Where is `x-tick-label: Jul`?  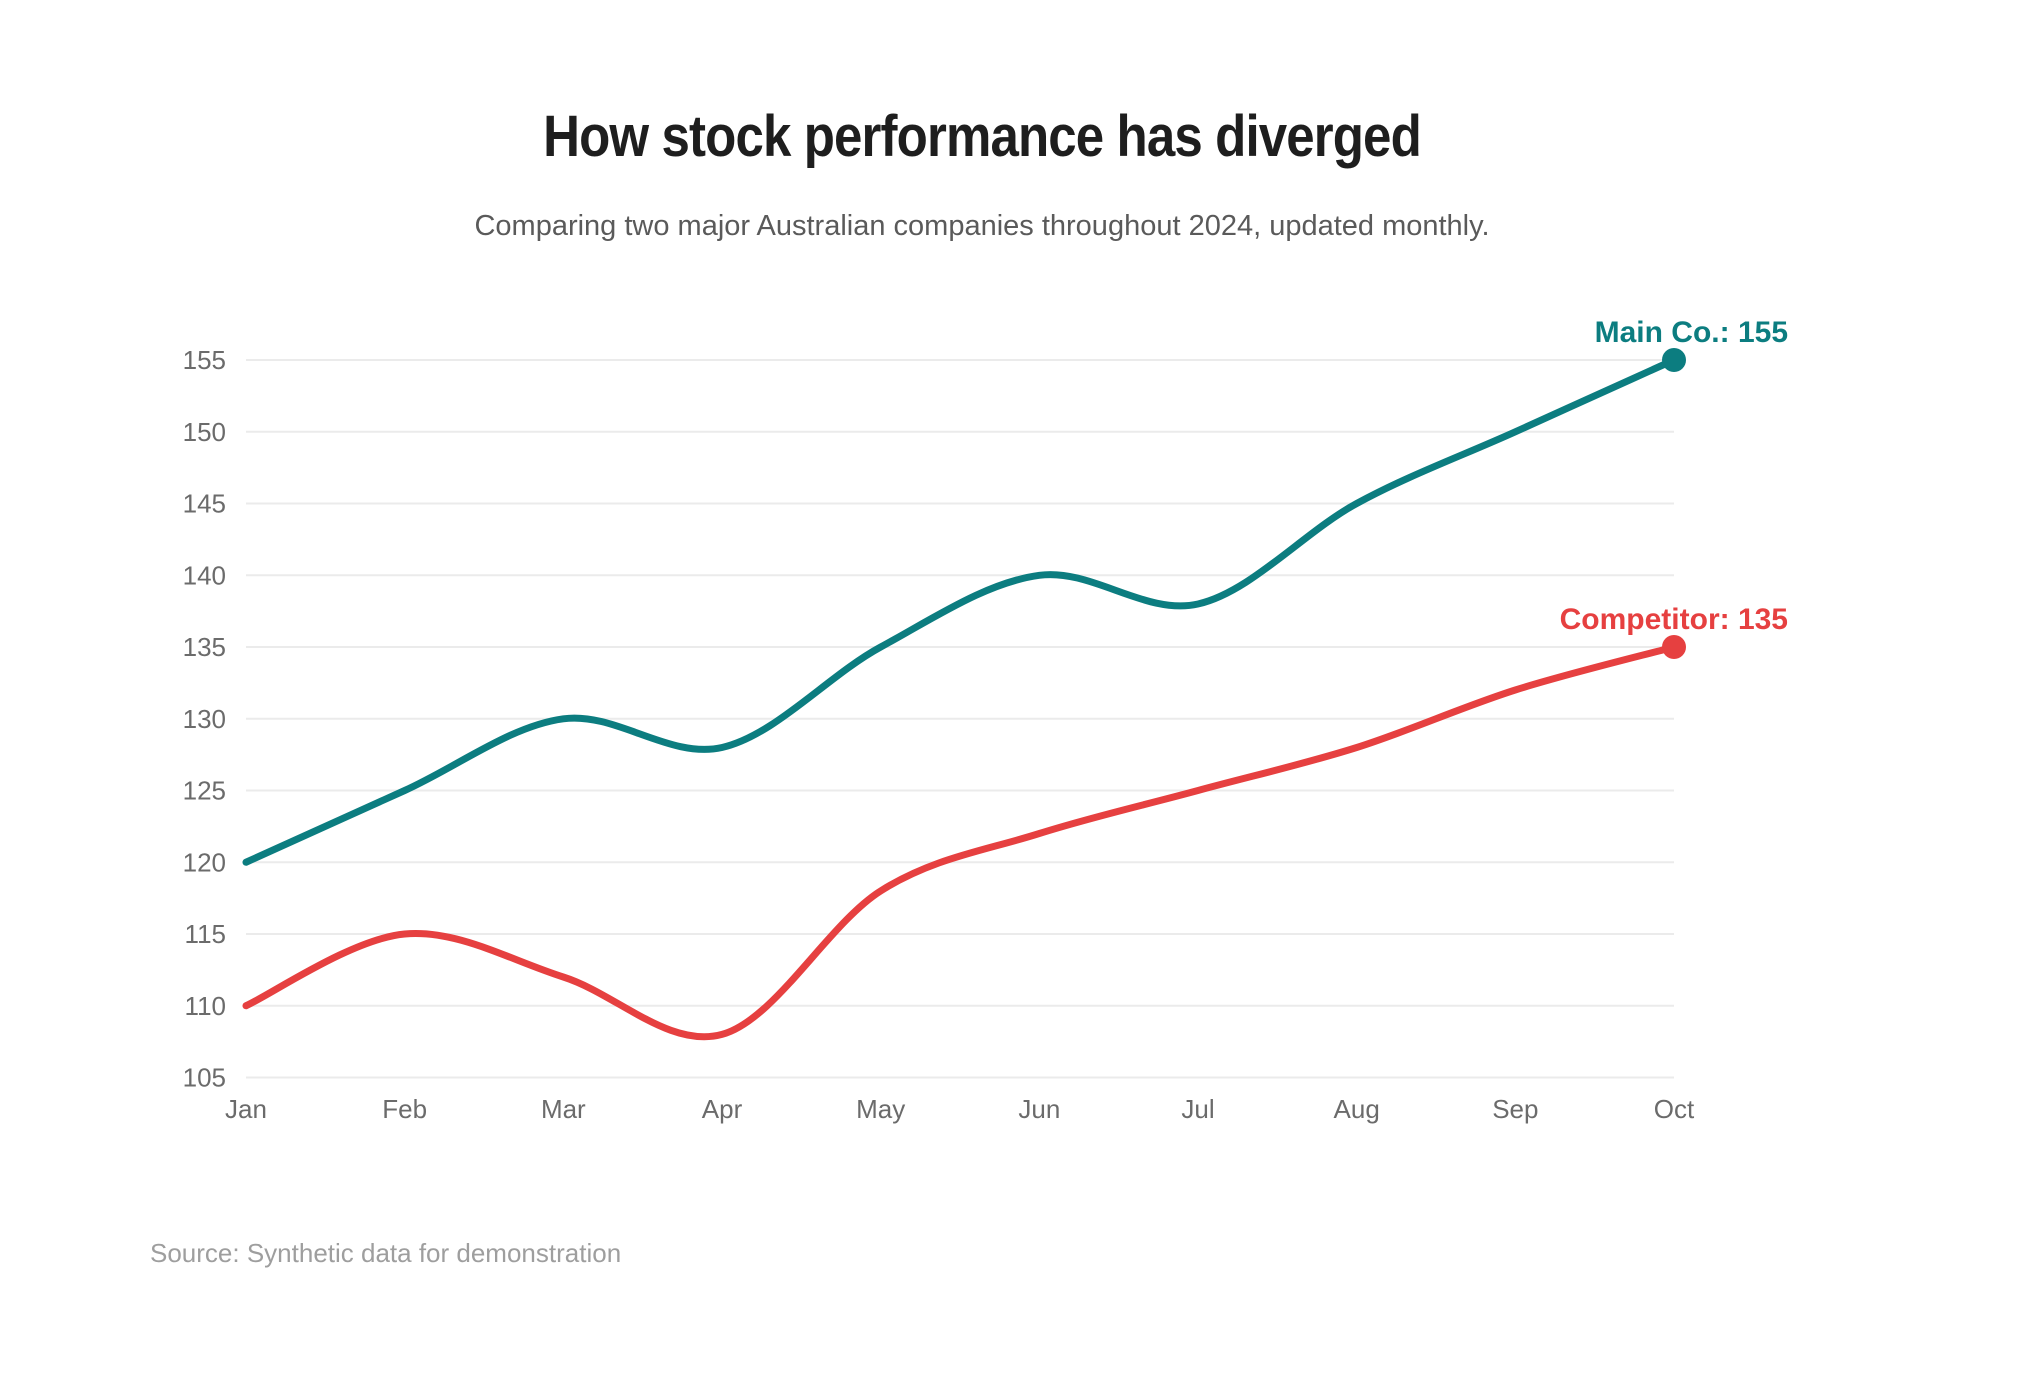 x-tick-label: Jul is located at coordinates (1197, 1109).